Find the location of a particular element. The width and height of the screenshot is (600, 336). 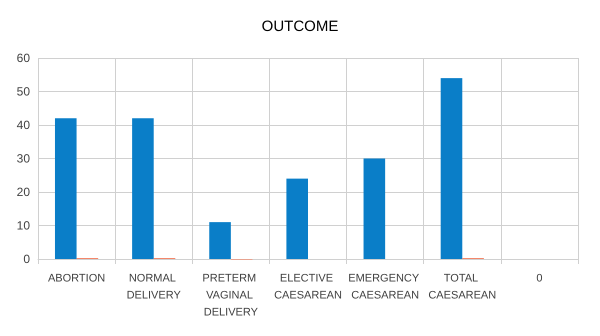

chart-title: OUTCOME is located at coordinates (300, 26).